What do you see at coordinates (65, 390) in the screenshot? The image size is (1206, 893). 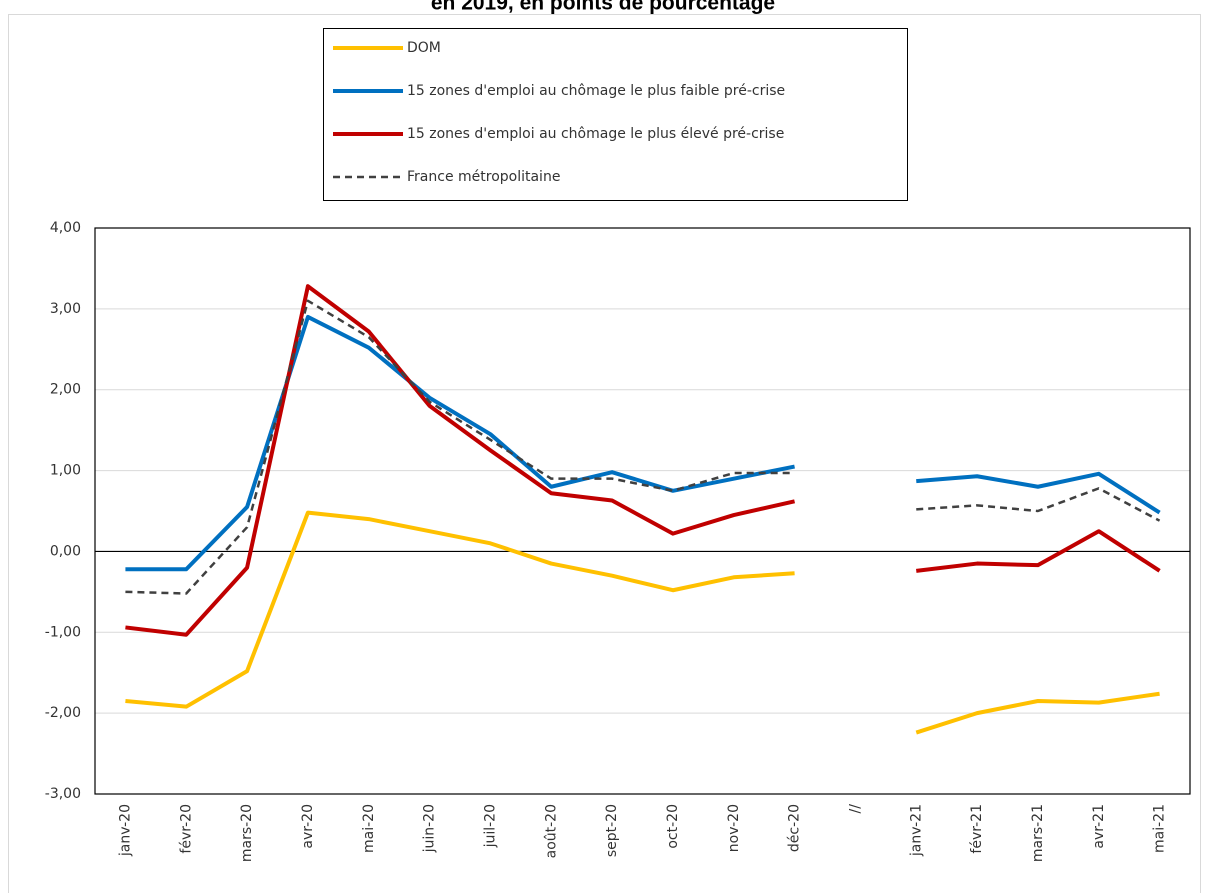 I see `y-tick-label: 2,00` at bounding box center [65, 390].